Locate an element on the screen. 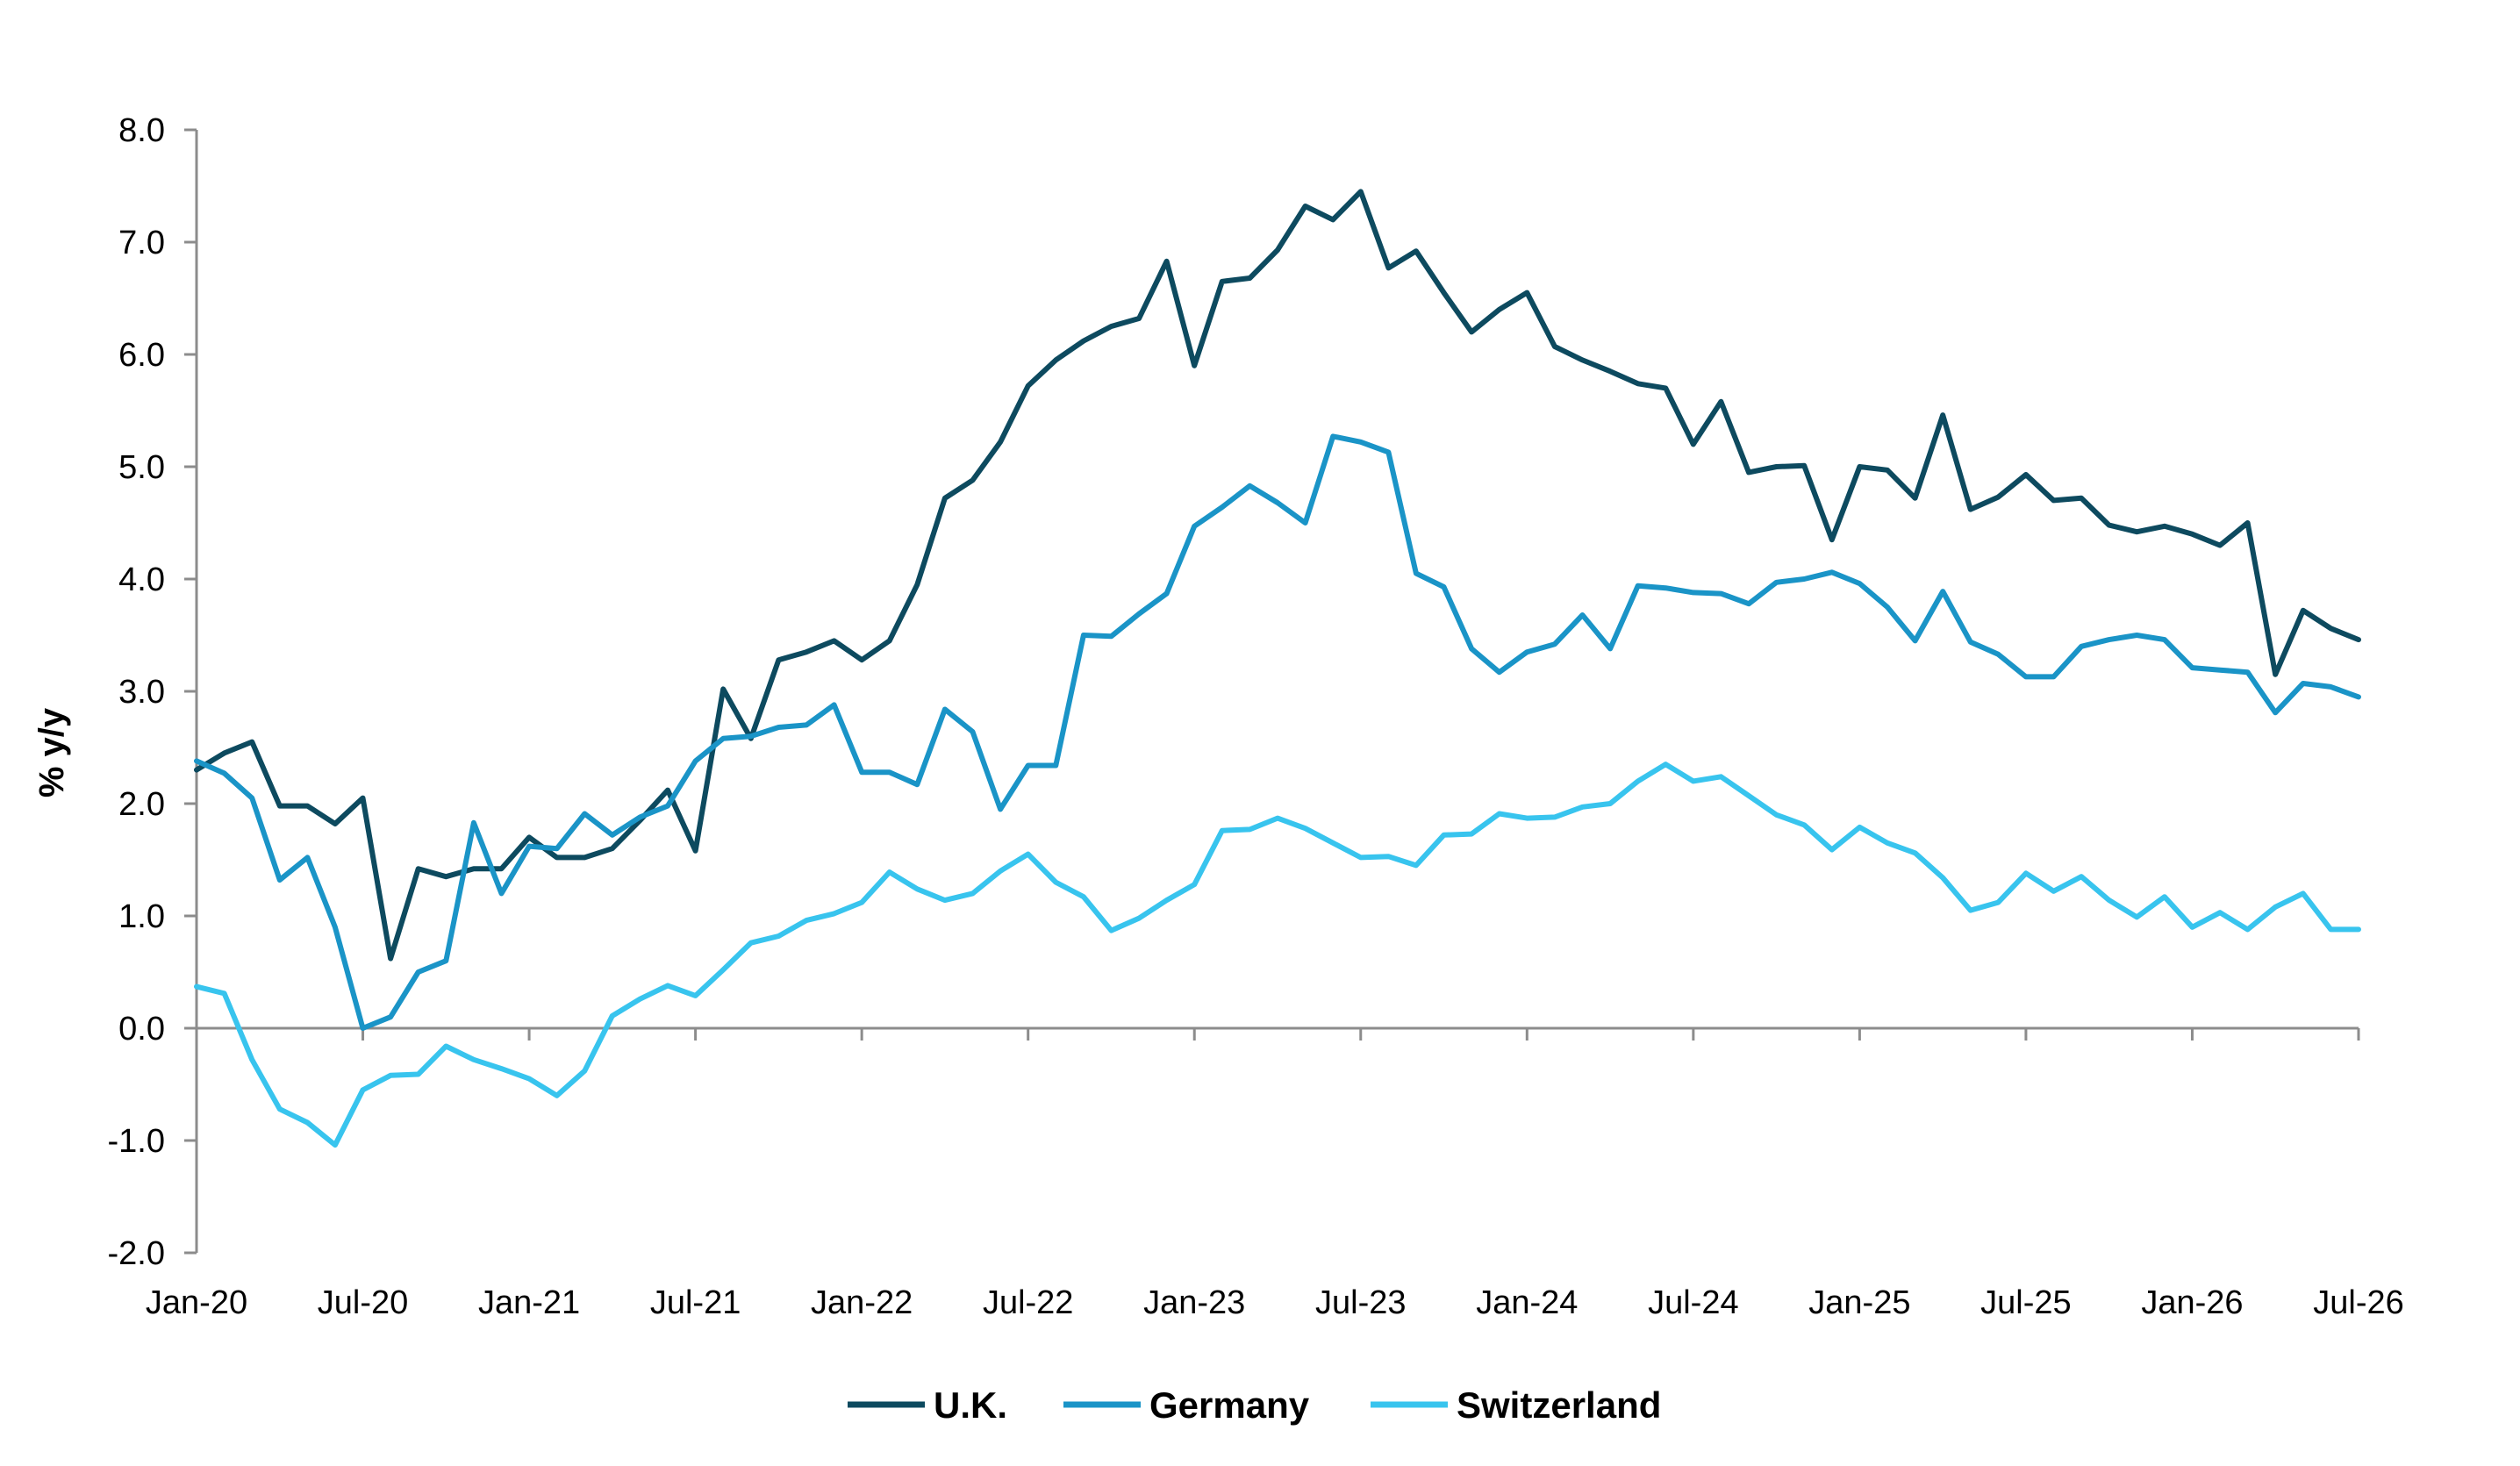 Image resolution: width=2520 pixels, height=1466 pixels. x-tick-label: Jul-22 is located at coordinates (1028, 1302).